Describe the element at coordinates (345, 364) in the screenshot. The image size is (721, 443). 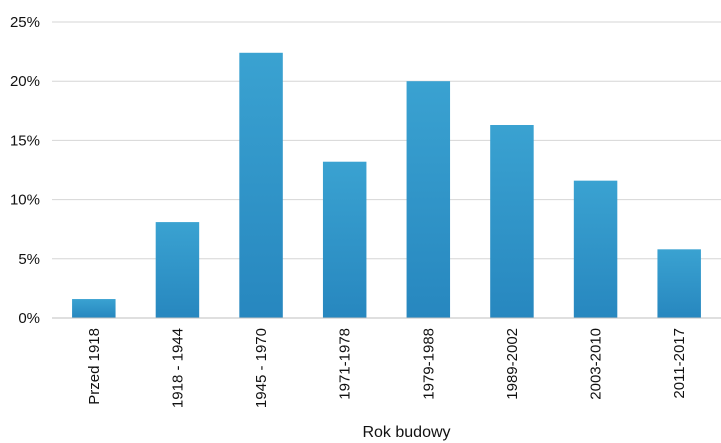
I see `x-tick-label: 1971-1978` at that location.